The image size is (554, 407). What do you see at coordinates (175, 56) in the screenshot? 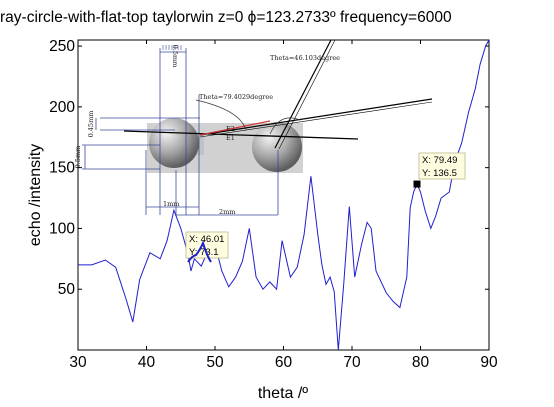
I see `inset-label-dim-top: 0.5mm` at bounding box center [175, 56].